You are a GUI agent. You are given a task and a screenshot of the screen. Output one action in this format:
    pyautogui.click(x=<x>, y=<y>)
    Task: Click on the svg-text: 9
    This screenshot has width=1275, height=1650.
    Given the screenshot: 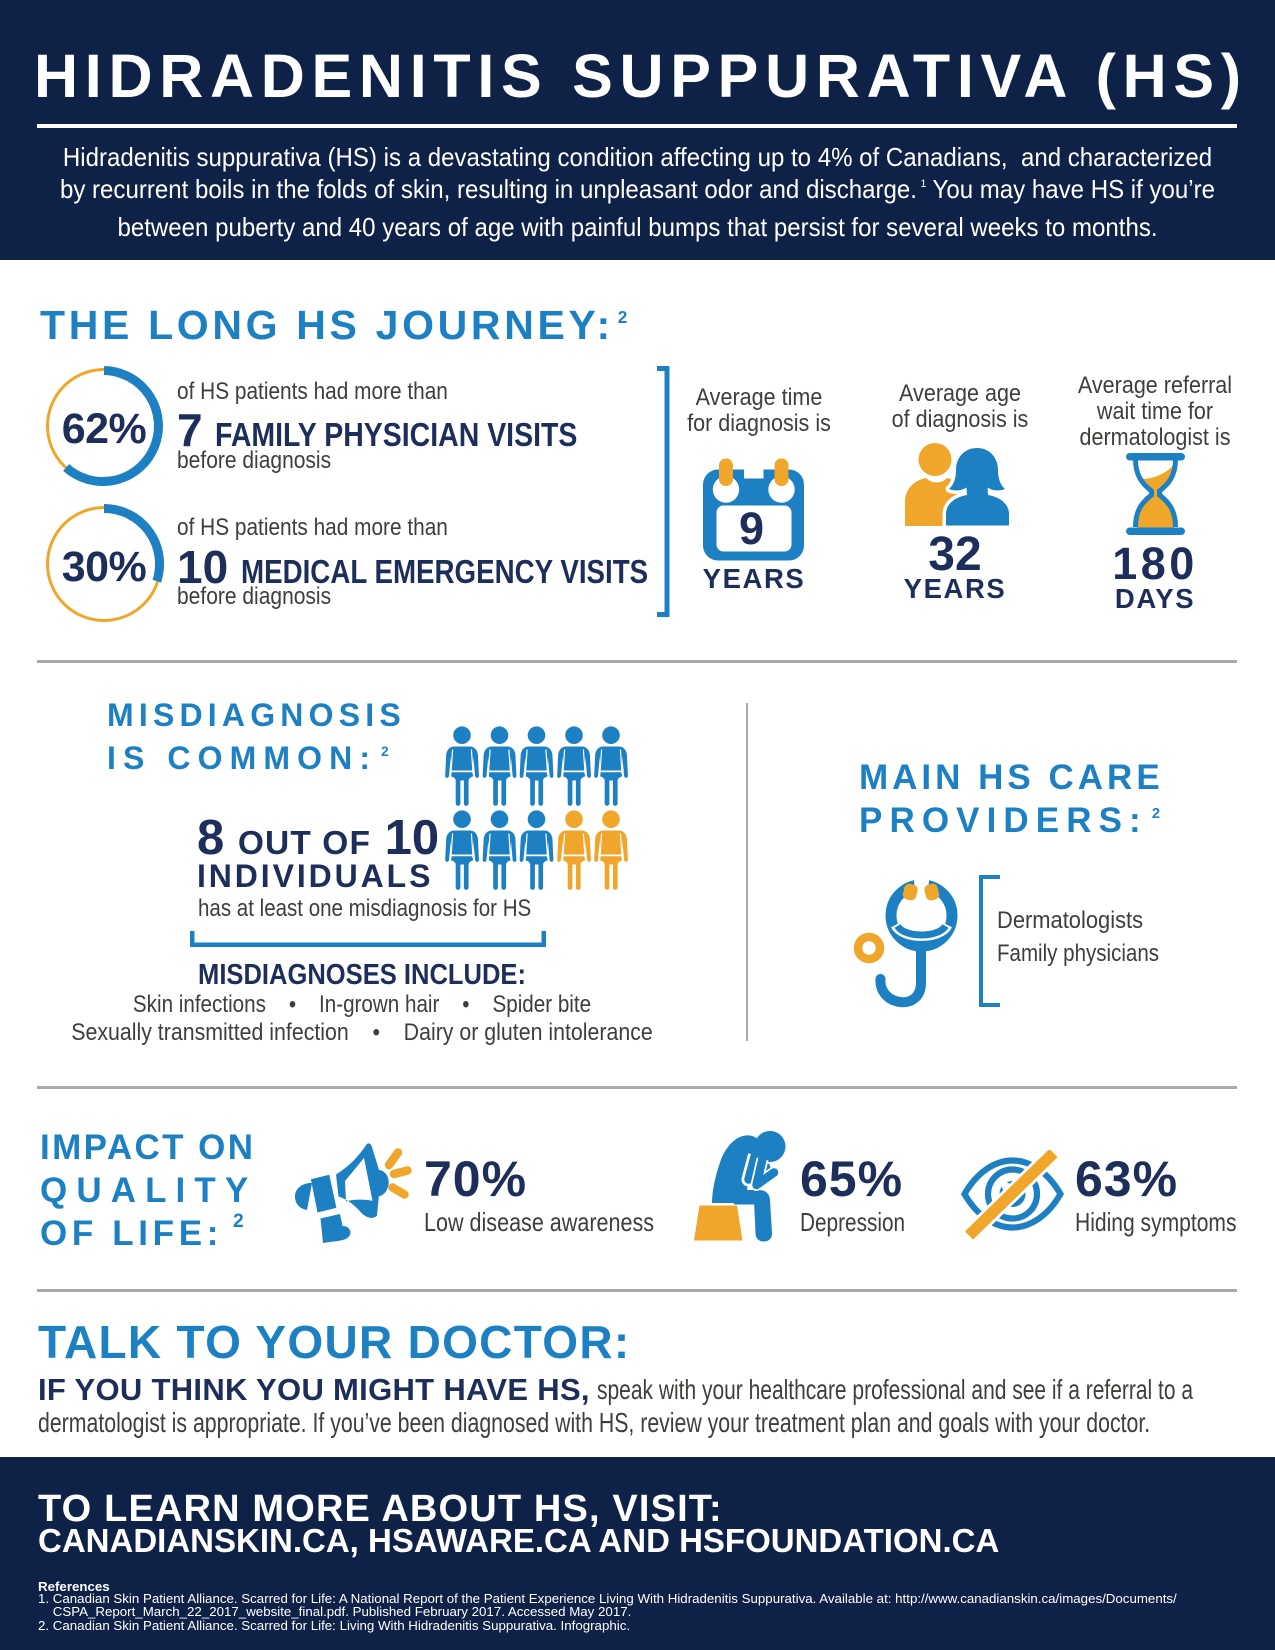 What is the action you would take?
    pyautogui.click(x=751, y=528)
    